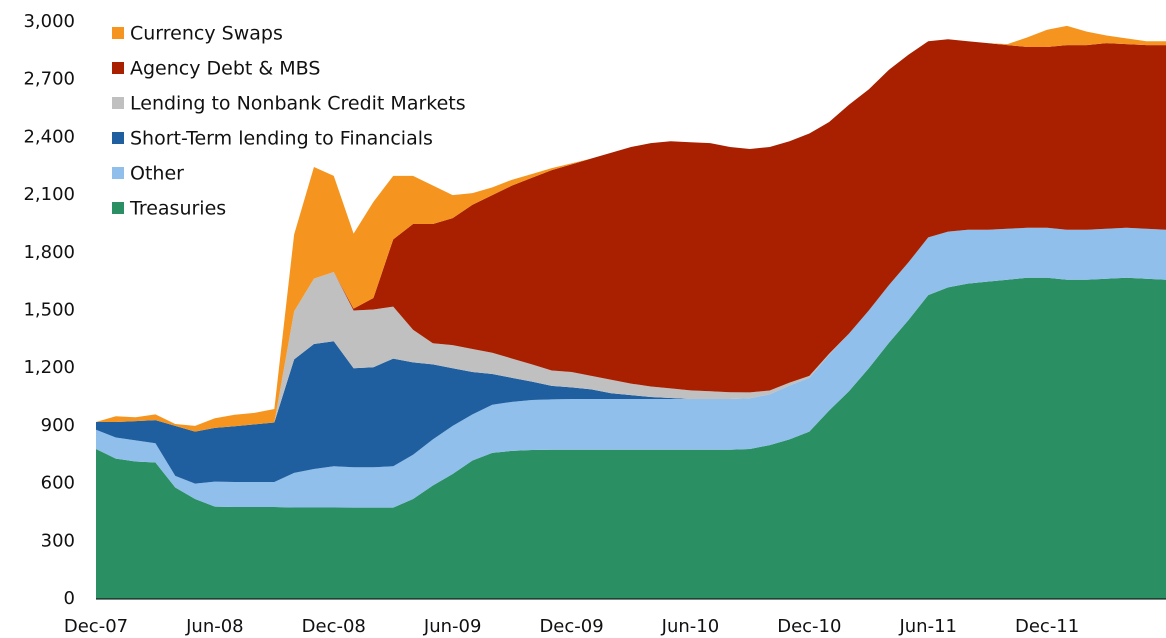  Describe the element at coordinates (206, 34) in the screenshot. I see `legend-label: Currency Swaps` at that location.